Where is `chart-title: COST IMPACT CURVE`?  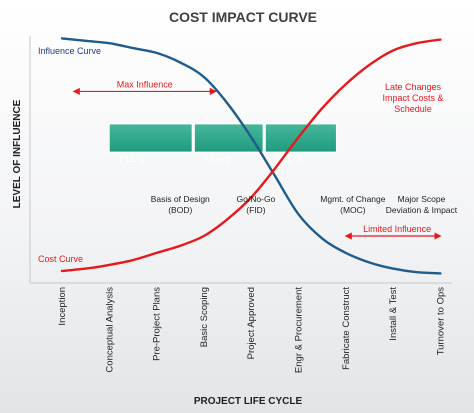
chart-title: COST IMPACT CURVE is located at coordinates (243, 17).